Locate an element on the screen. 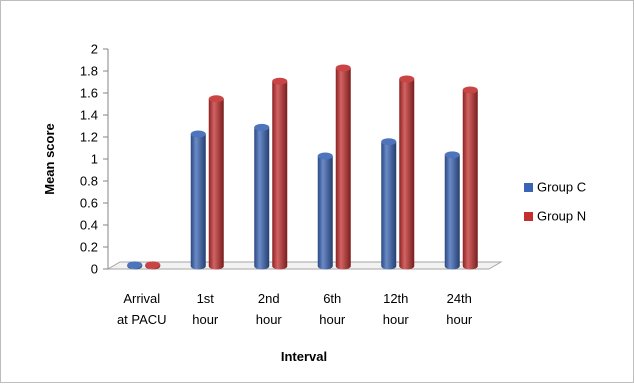 This screenshot has height=384, width=634. x-category-label: 6th is located at coordinates (332, 298).